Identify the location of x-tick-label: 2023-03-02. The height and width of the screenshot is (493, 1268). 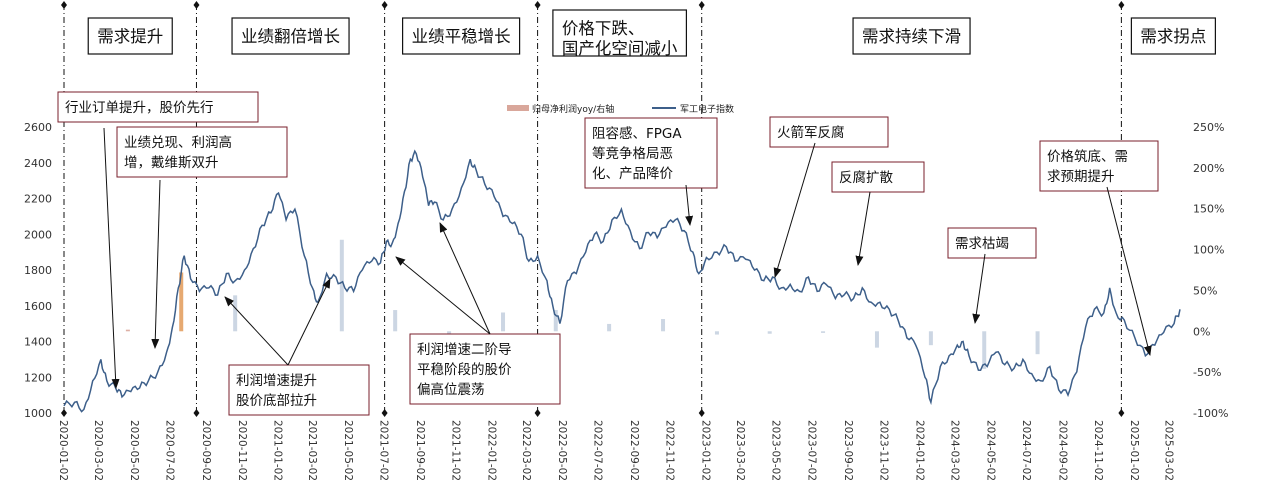
(740, 450).